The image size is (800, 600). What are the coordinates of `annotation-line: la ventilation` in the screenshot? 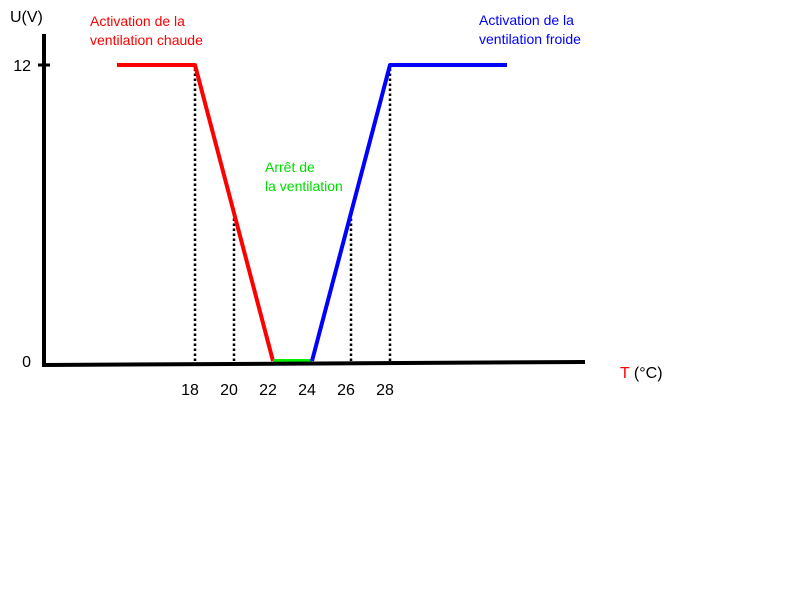 It's located at (304, 186).